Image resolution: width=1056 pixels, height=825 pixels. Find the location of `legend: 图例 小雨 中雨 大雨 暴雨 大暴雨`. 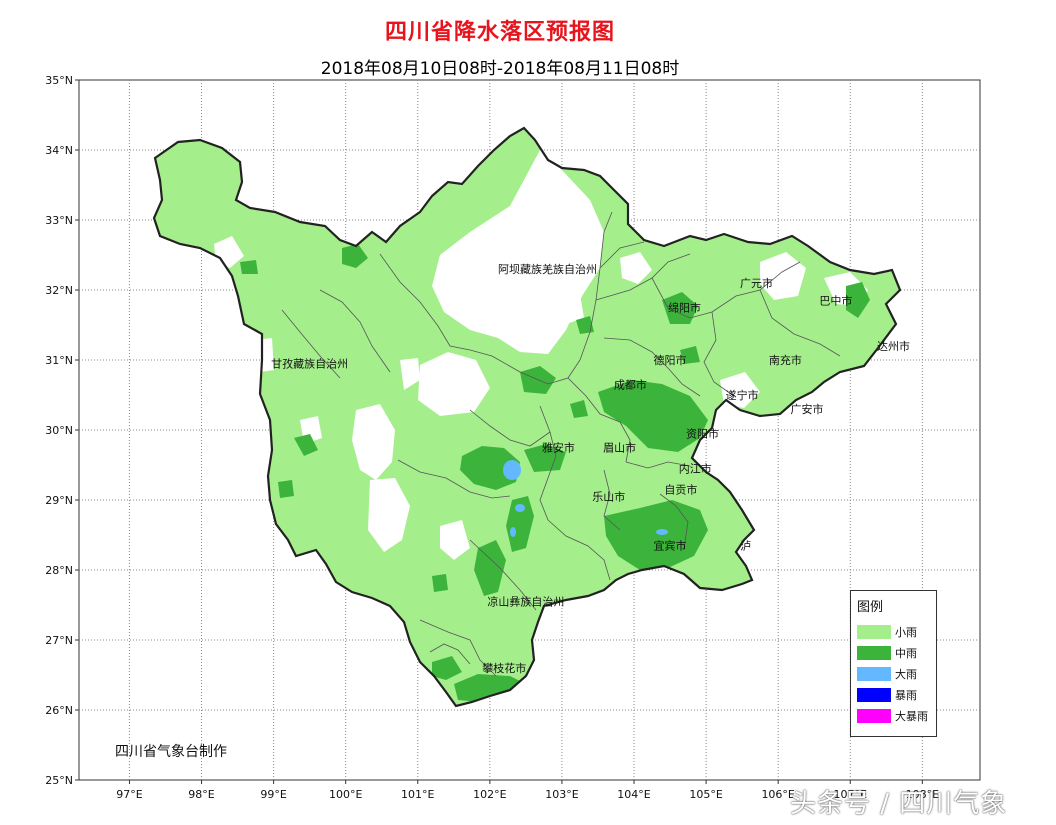

legend: 图例 小雨 中雨 大雨 暴雨 大暴雨 is located at coordinates (893, 663).